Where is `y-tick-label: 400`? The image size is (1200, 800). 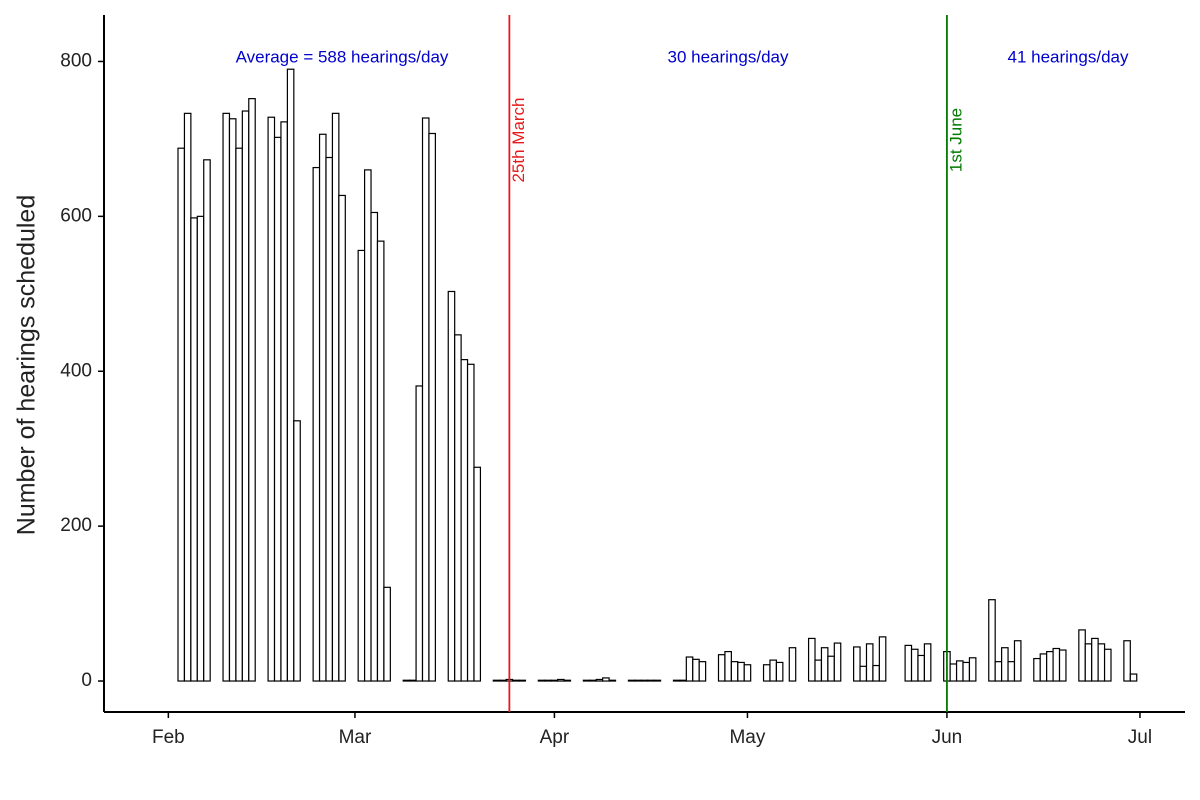 y-tick-label: 400 is located at coordinates (76, 370).